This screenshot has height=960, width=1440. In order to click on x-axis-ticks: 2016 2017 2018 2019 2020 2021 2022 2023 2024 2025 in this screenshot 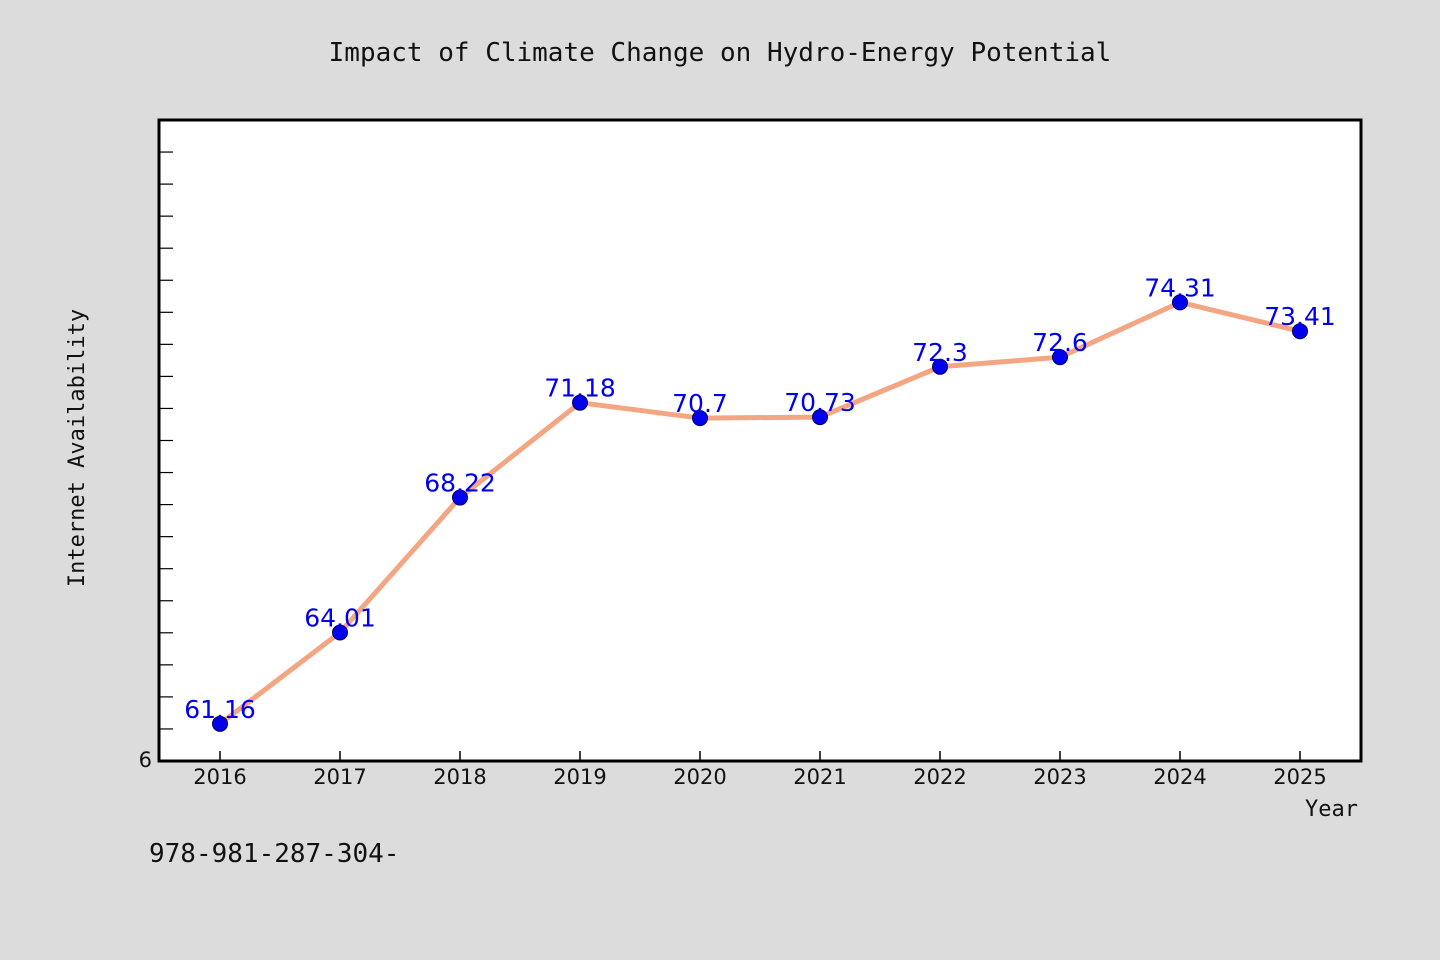, I will do `click(760, 770)`.